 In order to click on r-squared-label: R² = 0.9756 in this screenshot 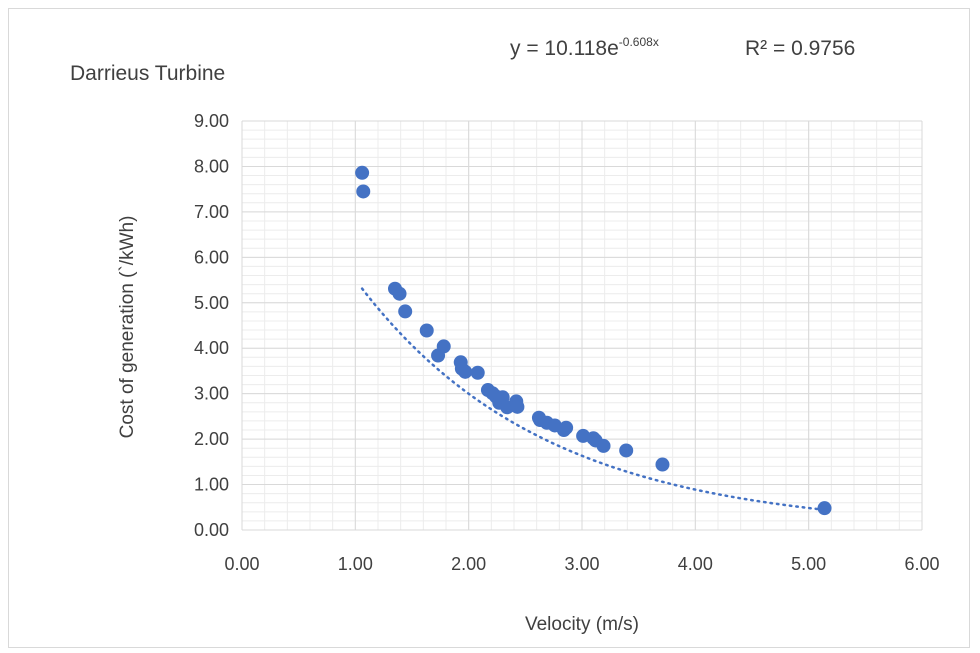, I will do `click(800, 48)`.